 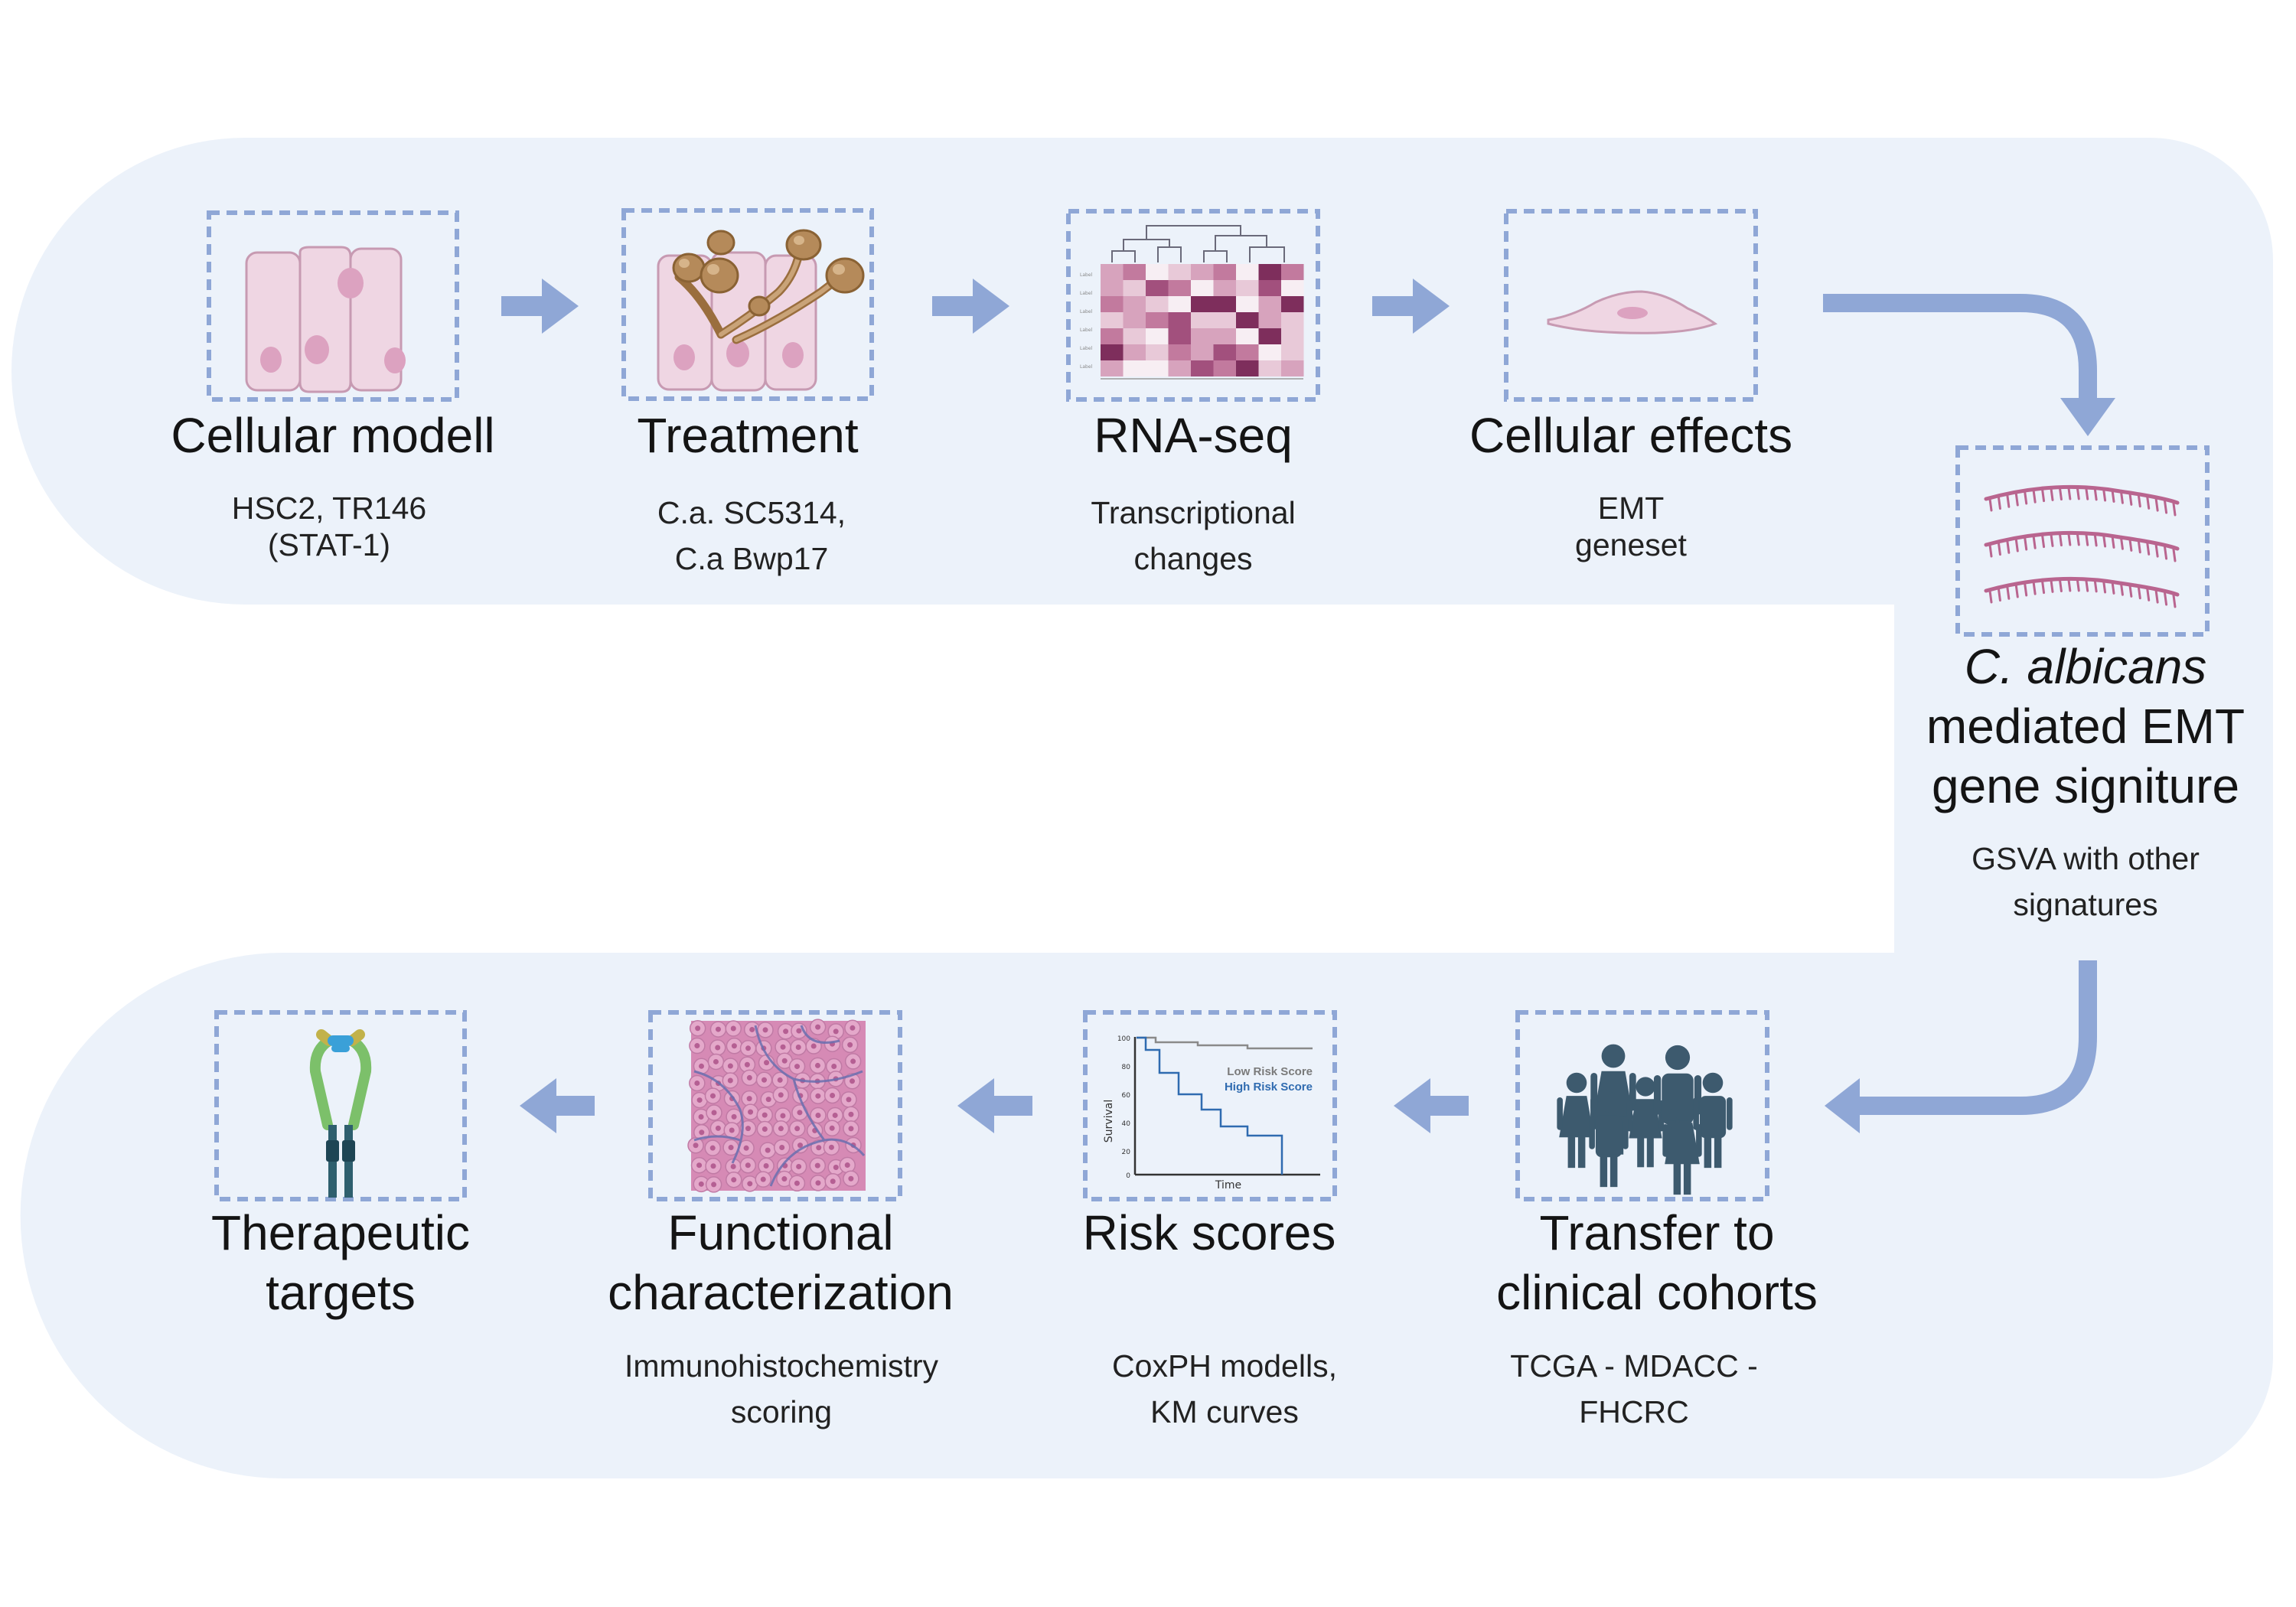 I want to click on connector-arrow-left, so click(x=1977, y=1037).